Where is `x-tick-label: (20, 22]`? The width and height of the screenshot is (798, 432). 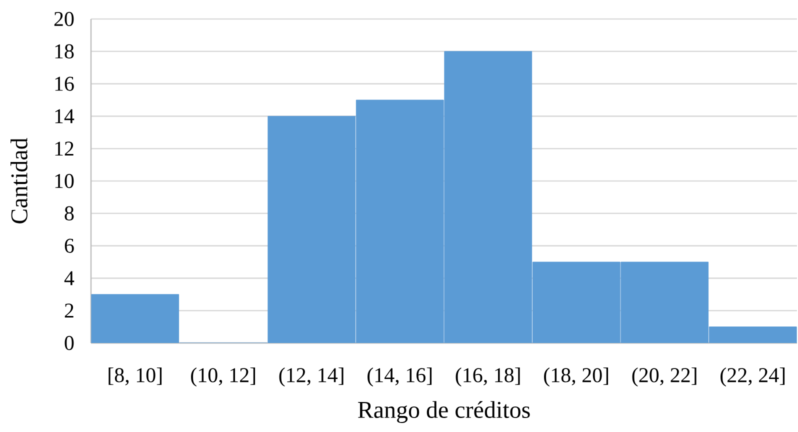
x-tick-label: (20, 22] is located at coordinates (664, 377).